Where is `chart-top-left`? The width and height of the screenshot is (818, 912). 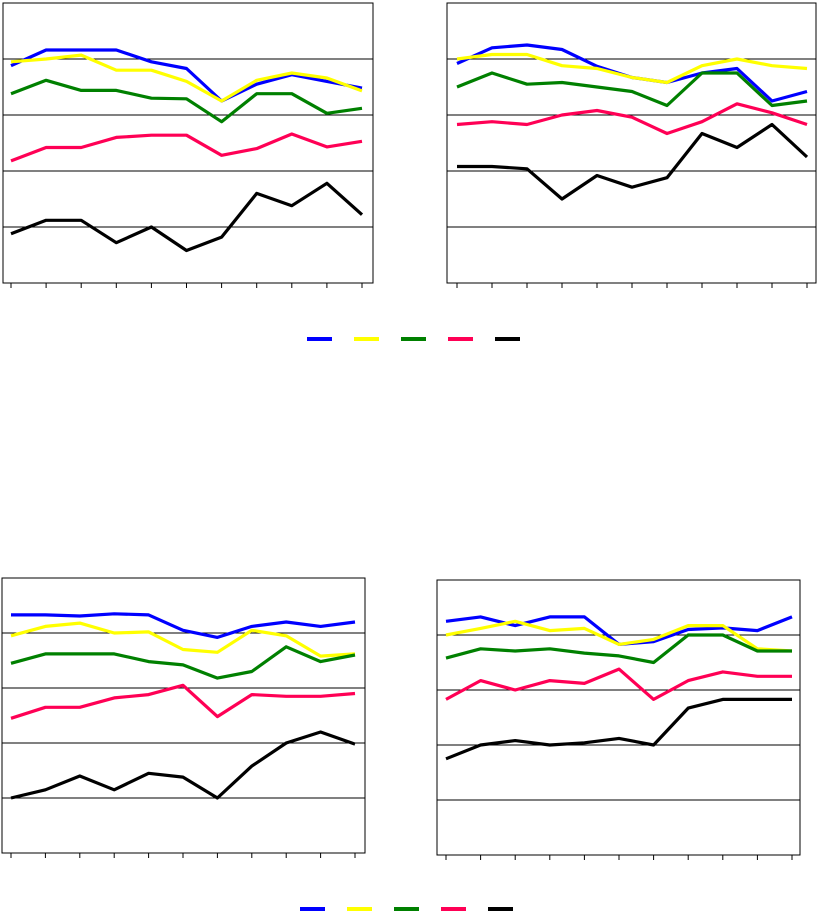
chart-top-left is located at coordinates (188, 145).